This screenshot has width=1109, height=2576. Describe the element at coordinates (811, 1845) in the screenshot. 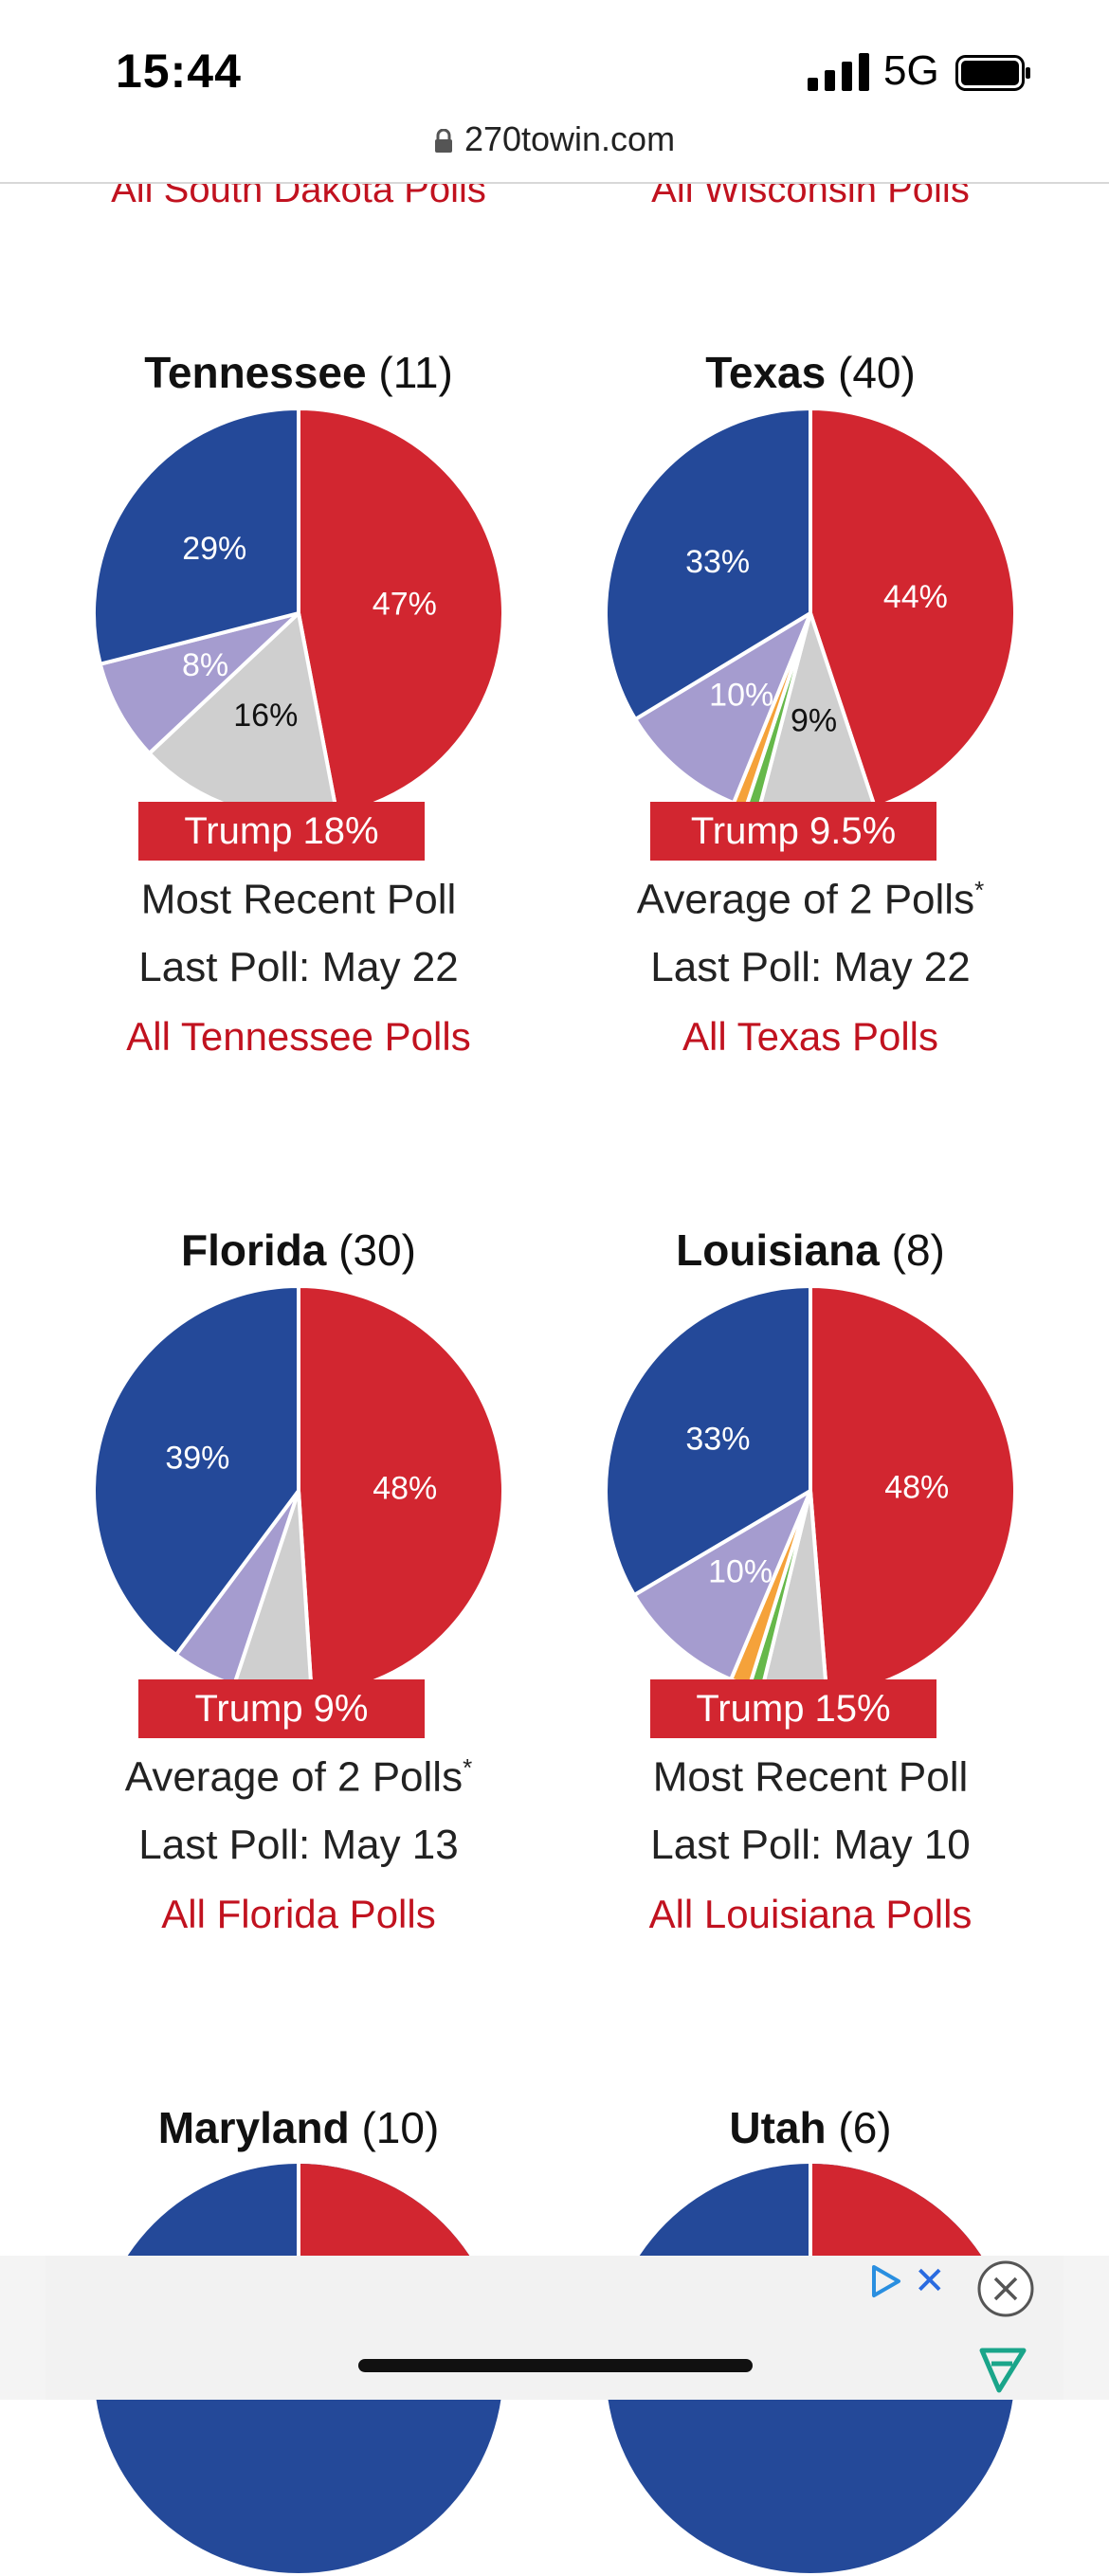

I see `last-poll-date: Last Poll: May 10` at that location.